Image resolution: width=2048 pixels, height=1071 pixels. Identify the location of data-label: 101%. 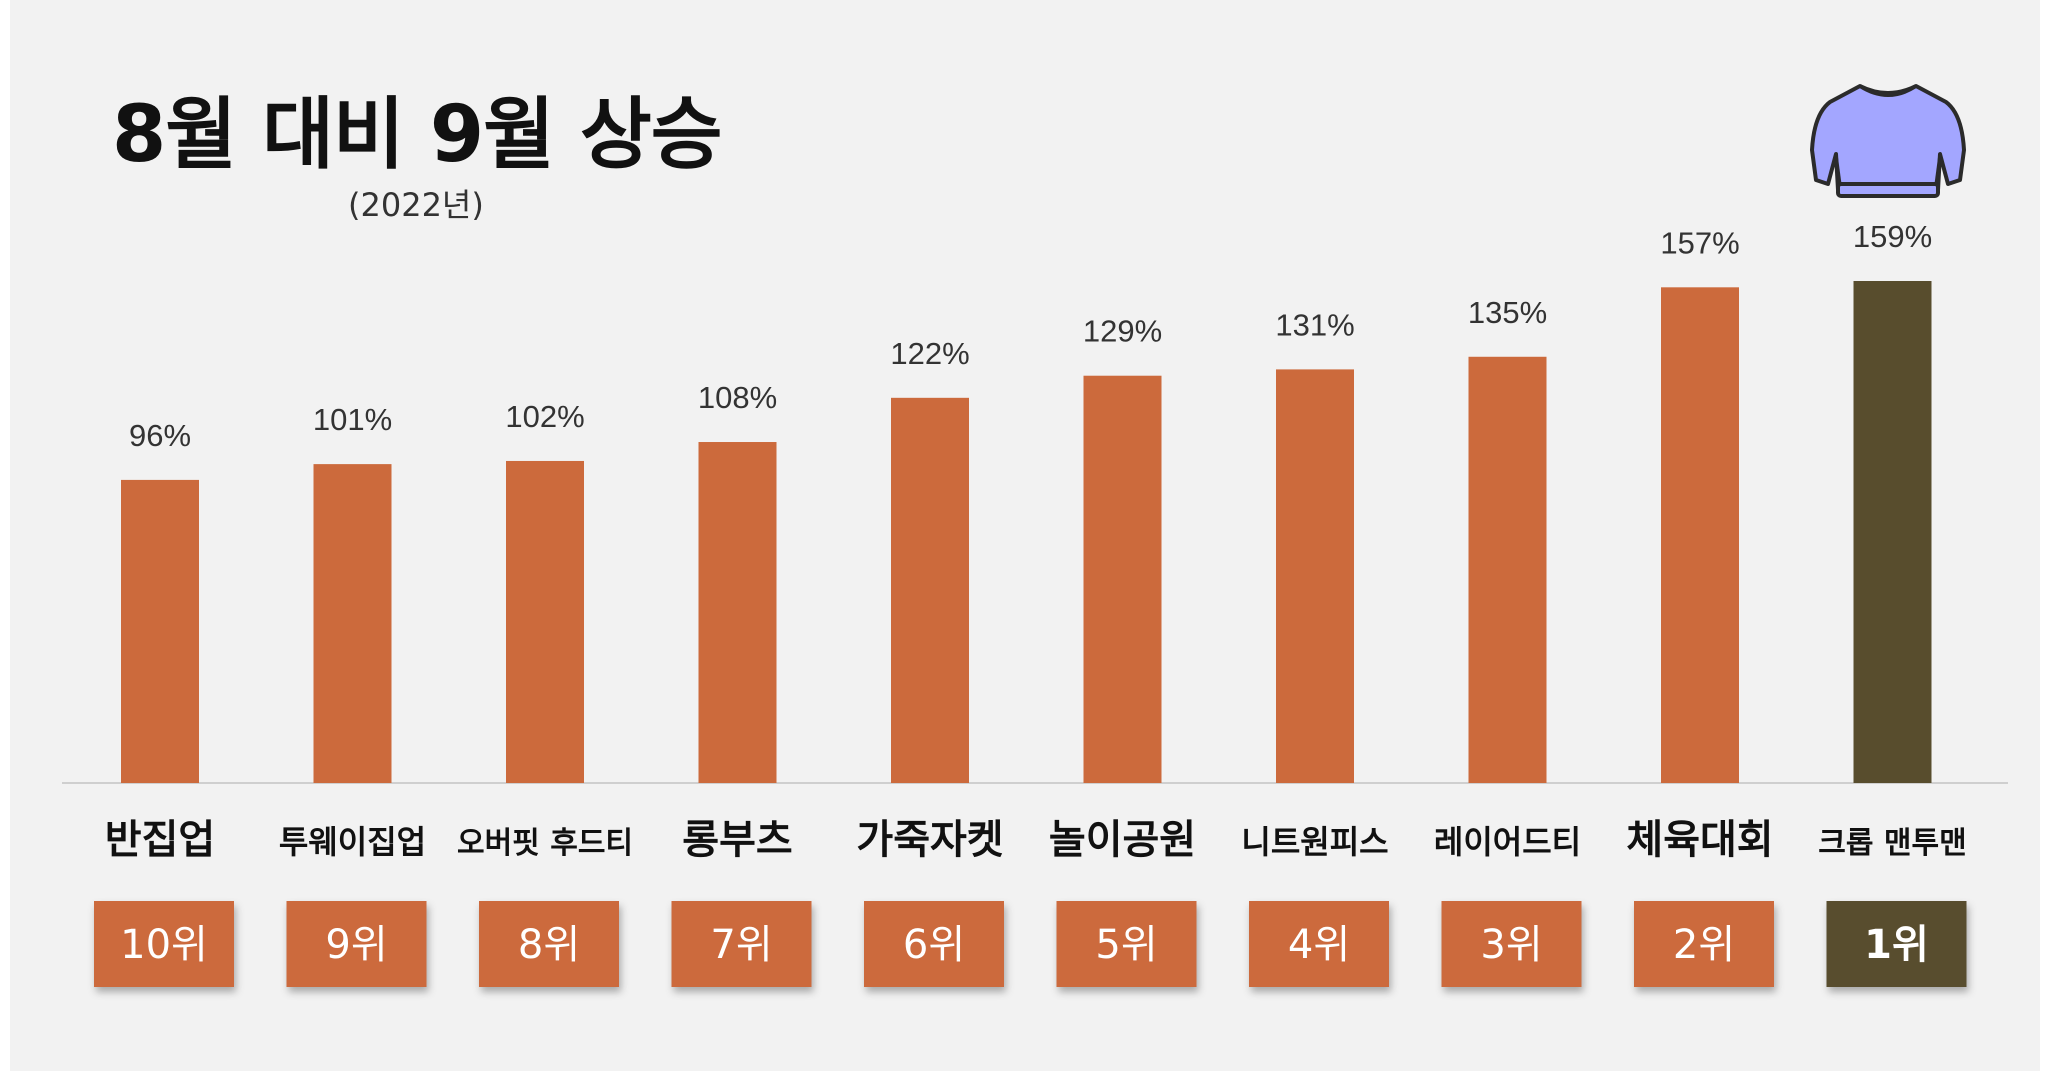
(352, 419).